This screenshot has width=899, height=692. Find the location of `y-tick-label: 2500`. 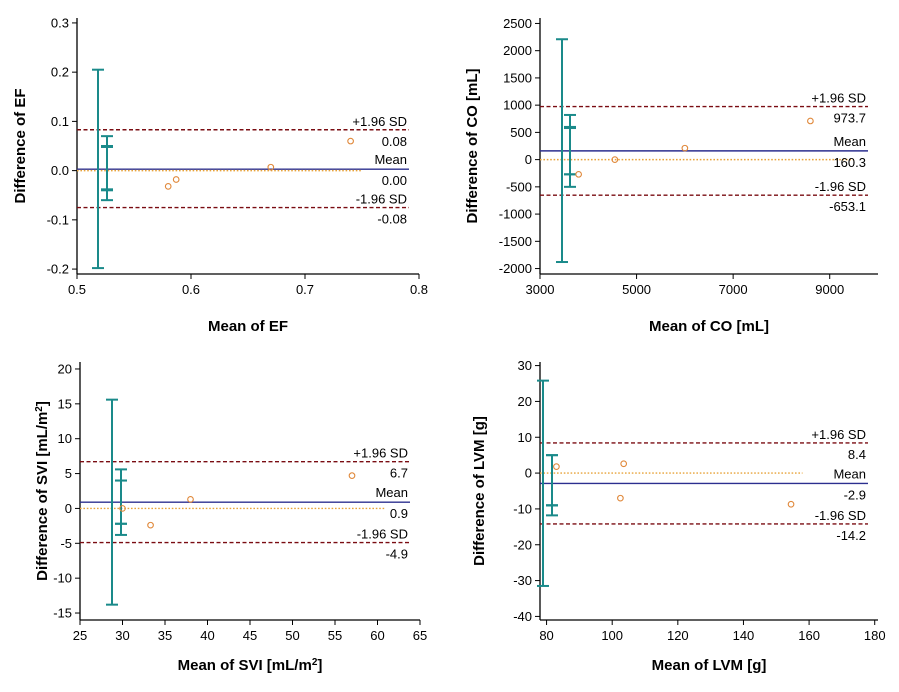

y-tick-label: 2500 is located at coordinates (517, 23).